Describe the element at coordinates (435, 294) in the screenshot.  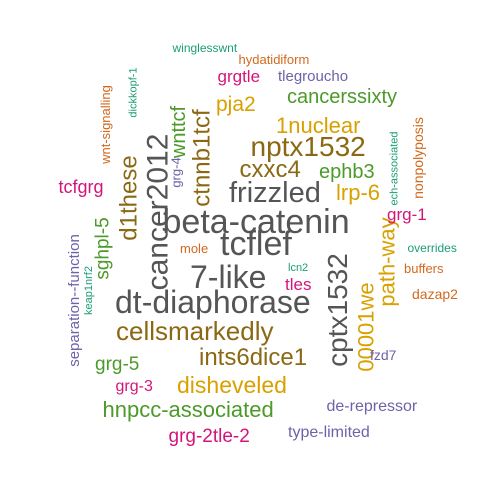
I see `cloud-word: dazap2` at that location.